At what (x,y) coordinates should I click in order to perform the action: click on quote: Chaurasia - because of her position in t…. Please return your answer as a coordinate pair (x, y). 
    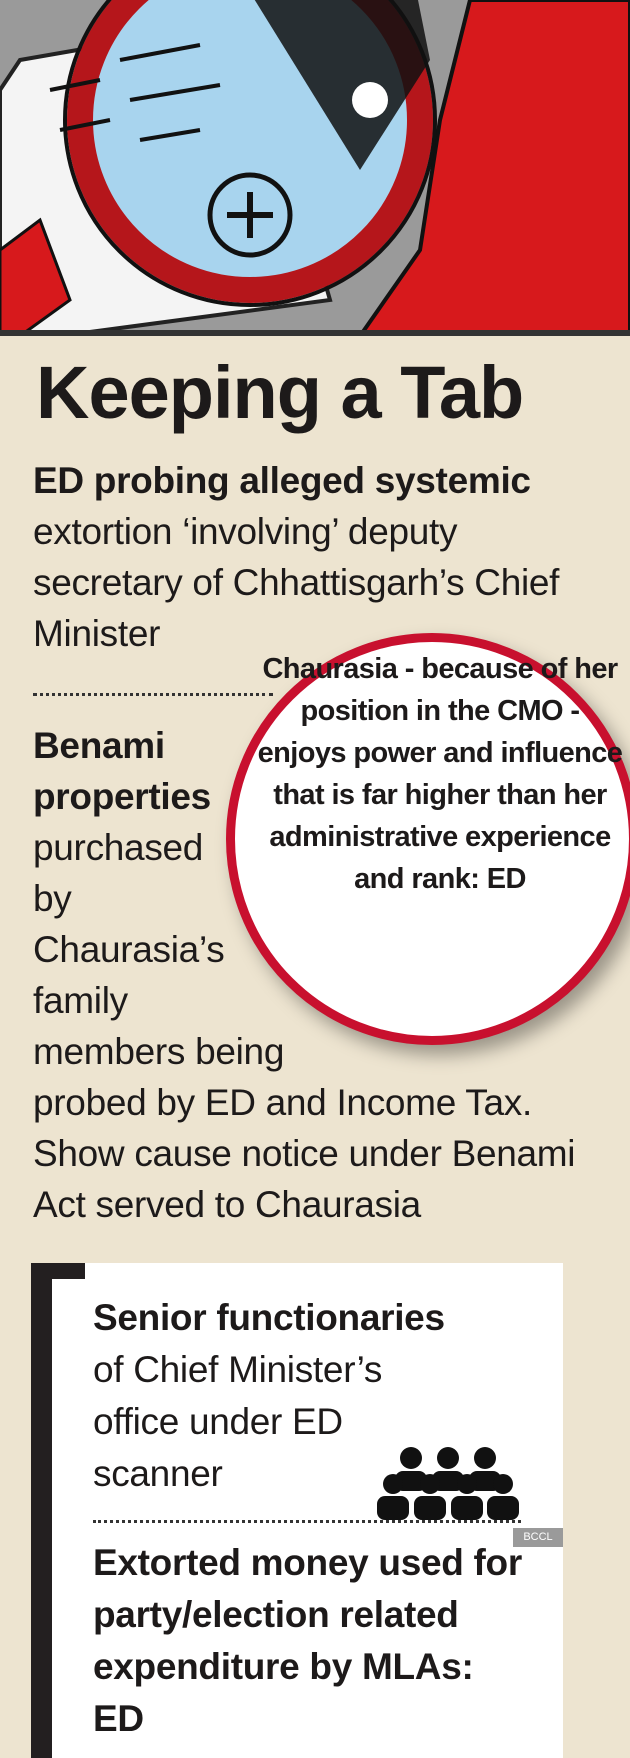
    Looking at the image, I should click on (440, 774).